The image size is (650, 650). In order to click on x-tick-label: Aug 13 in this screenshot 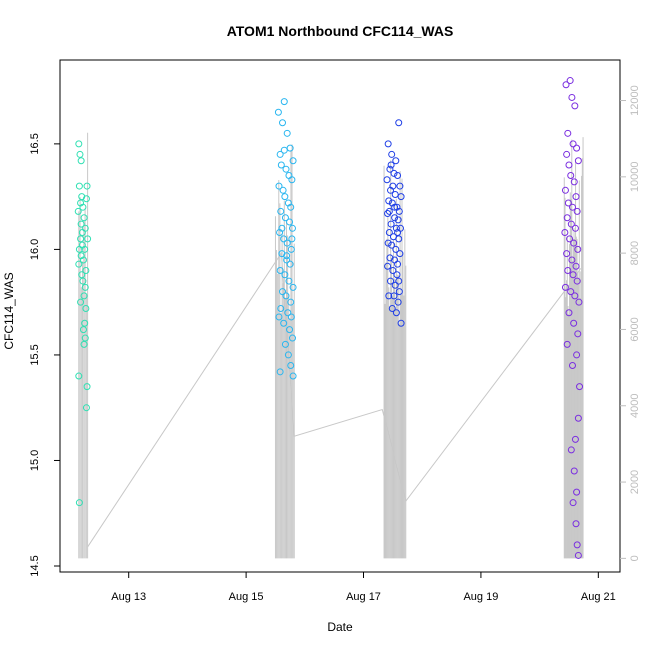, I will do `click(128, 597)`.